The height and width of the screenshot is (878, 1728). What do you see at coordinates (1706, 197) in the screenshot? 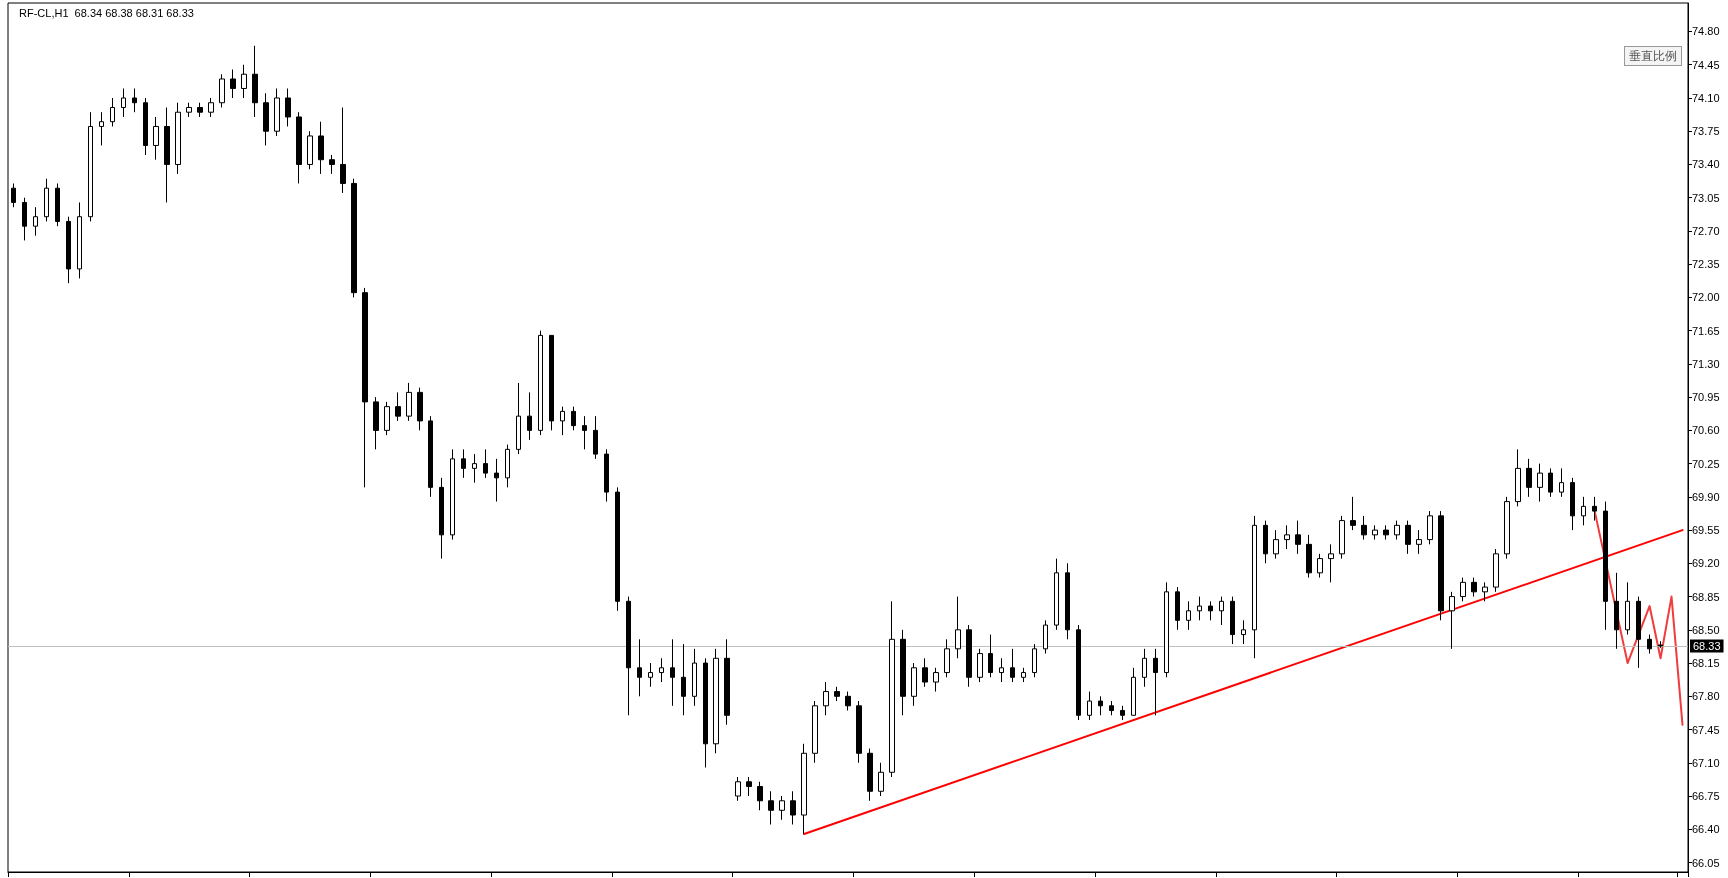
I see `y-tick-label: 73.05` at bounding box center [1706, 197].